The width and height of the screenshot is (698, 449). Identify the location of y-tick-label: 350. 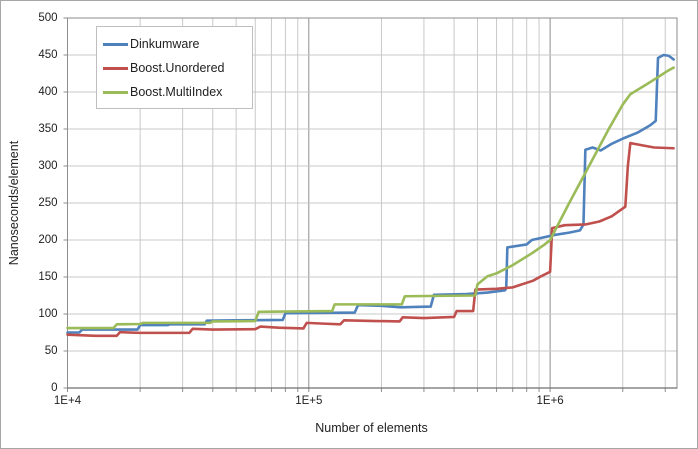
(48, 129).